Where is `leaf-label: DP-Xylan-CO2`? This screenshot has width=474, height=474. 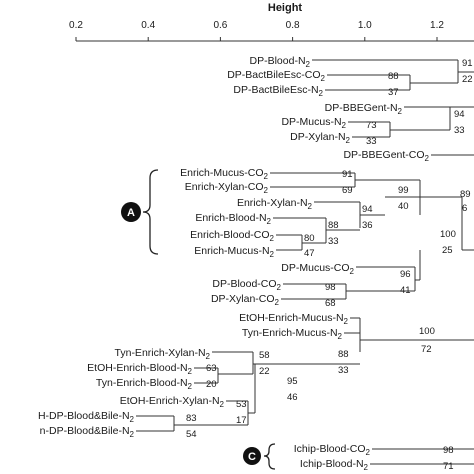 leaf-label: DP-Xylan-CO2 is located at coordinates (245, 300).